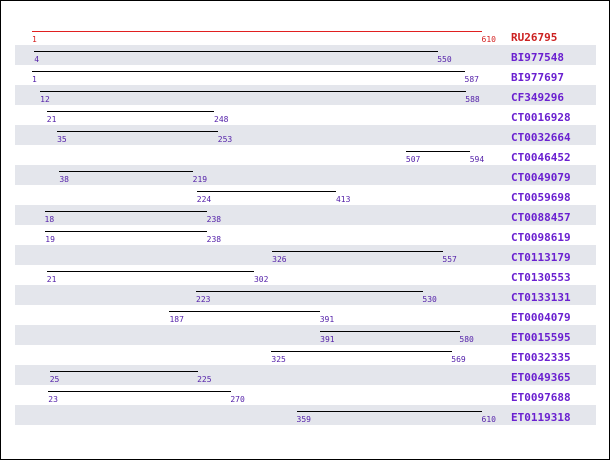 The height and width of the screenshot is (460, 610). I want to click on segment-end-label: 587, so click(471, 79).